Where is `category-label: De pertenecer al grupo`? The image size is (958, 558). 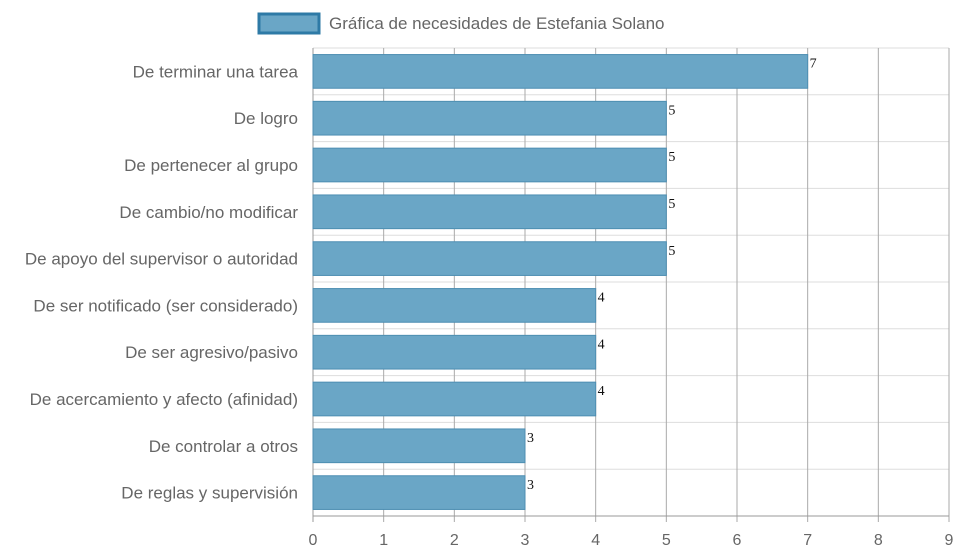 category-label: De pertenecer al grupo is located at coordinates (211, 165).